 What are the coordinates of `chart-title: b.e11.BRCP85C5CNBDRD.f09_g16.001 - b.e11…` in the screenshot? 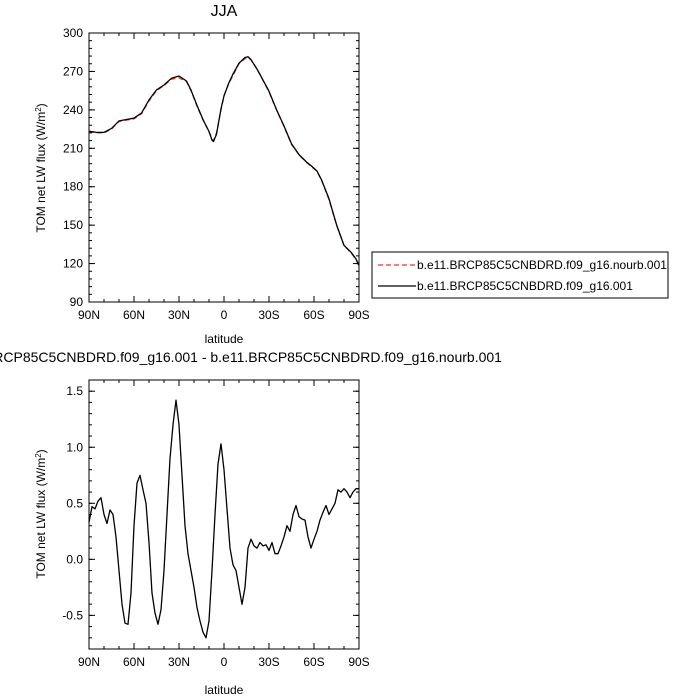 It's located at (251, 357).